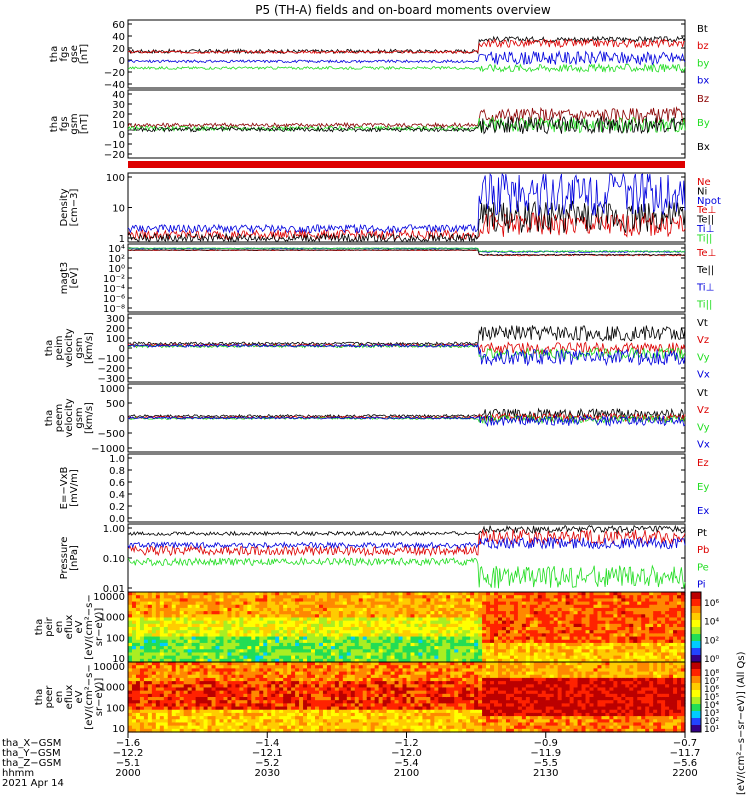 This screenshot has height=800, width=750. Describe the element at coordinates (122, 239) in the screenshot. I see `y-tick-label: 1` at that location.